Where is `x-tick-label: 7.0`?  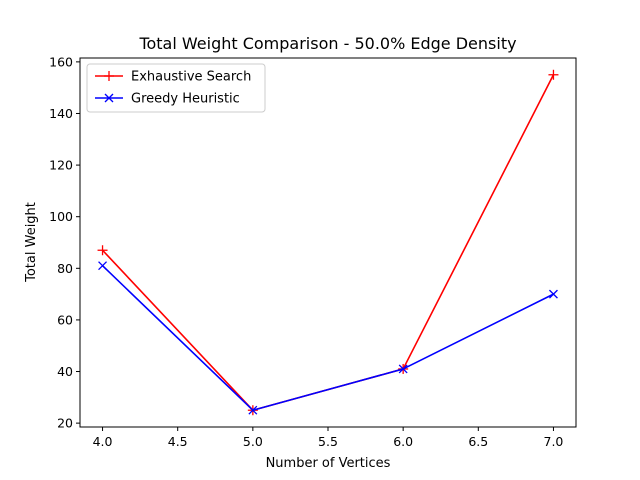
x-tick-label: 7.0 is located at coordinates (554, 441).